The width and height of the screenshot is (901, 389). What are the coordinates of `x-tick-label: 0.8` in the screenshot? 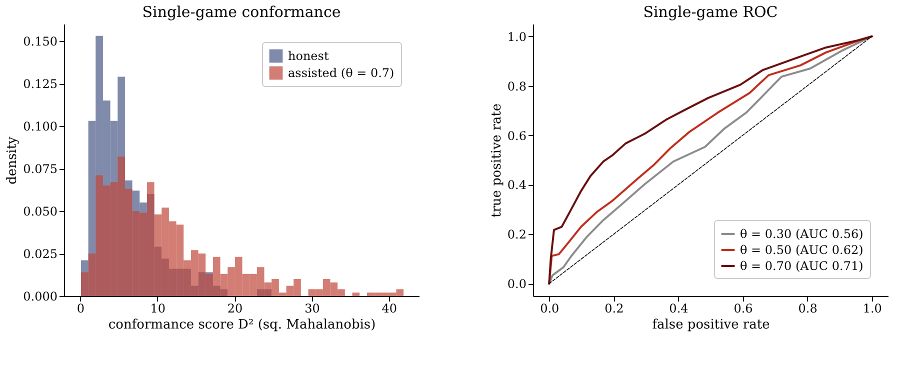 It's located at (808, 309).